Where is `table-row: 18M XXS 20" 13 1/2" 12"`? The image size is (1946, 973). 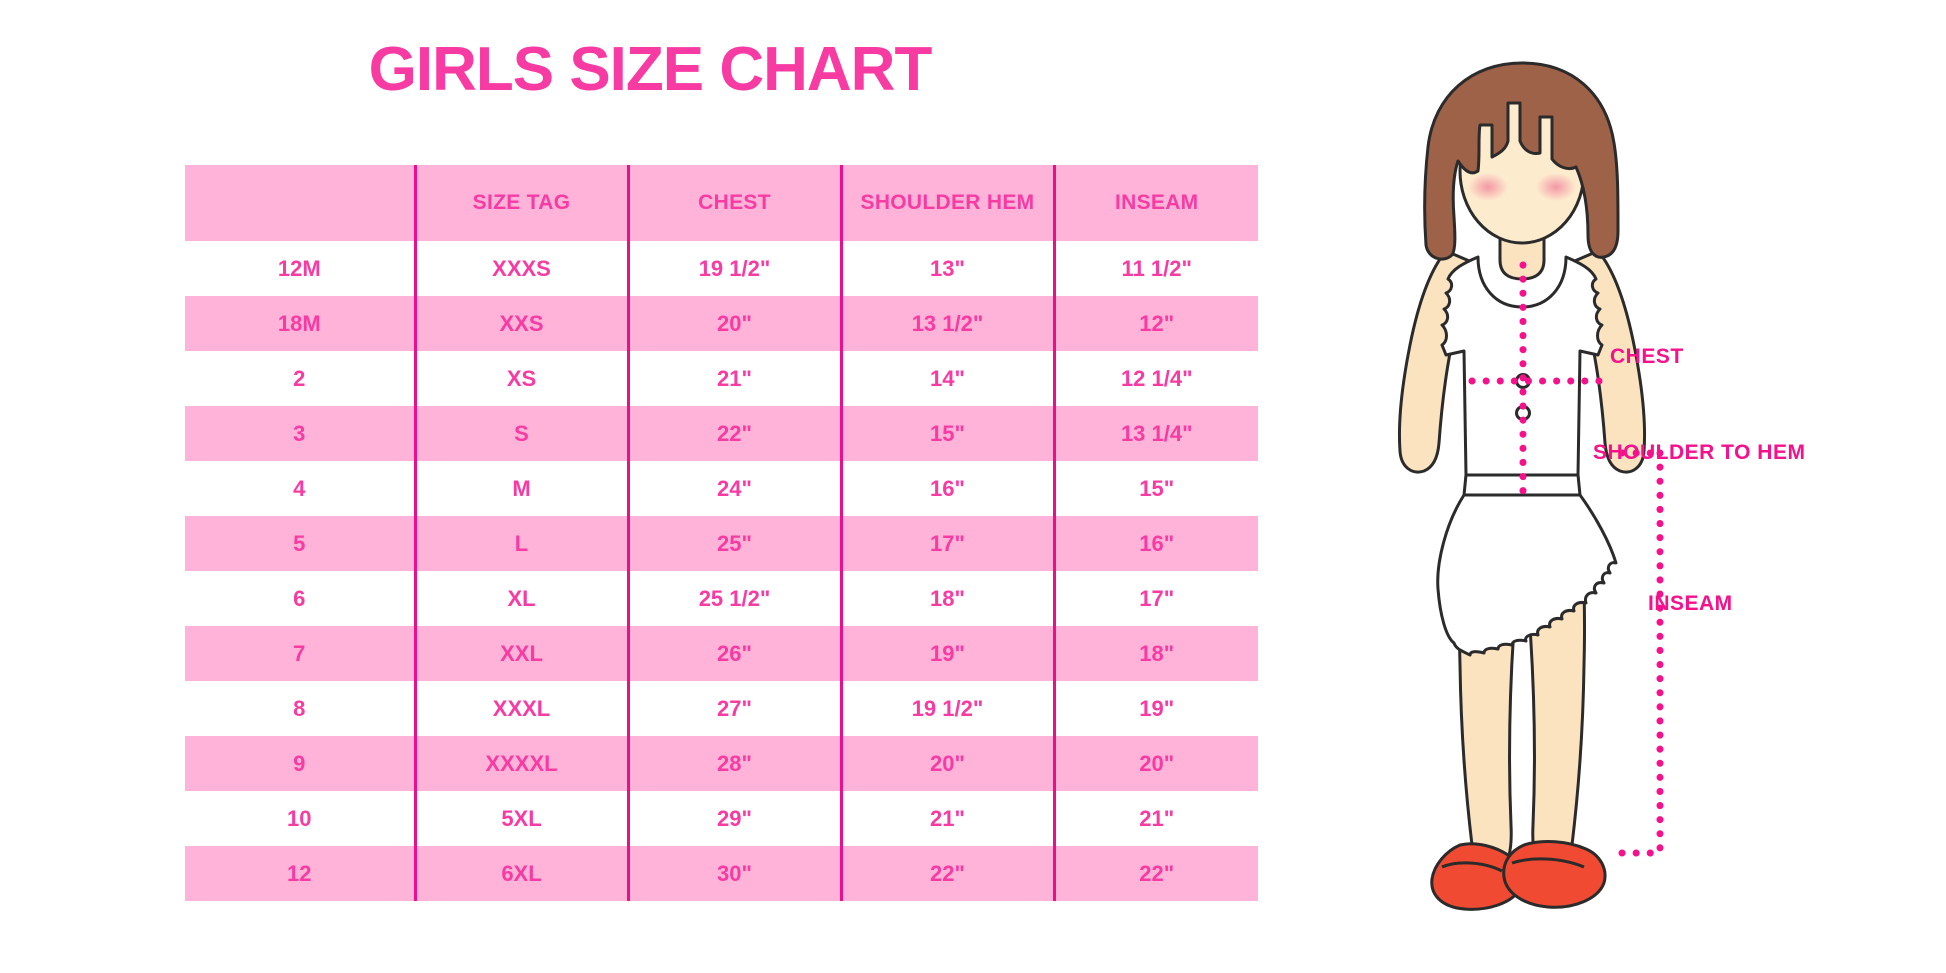 table-row: 18M XXS 20" 13 1/2" 12" is located at coordinates (721, 323).